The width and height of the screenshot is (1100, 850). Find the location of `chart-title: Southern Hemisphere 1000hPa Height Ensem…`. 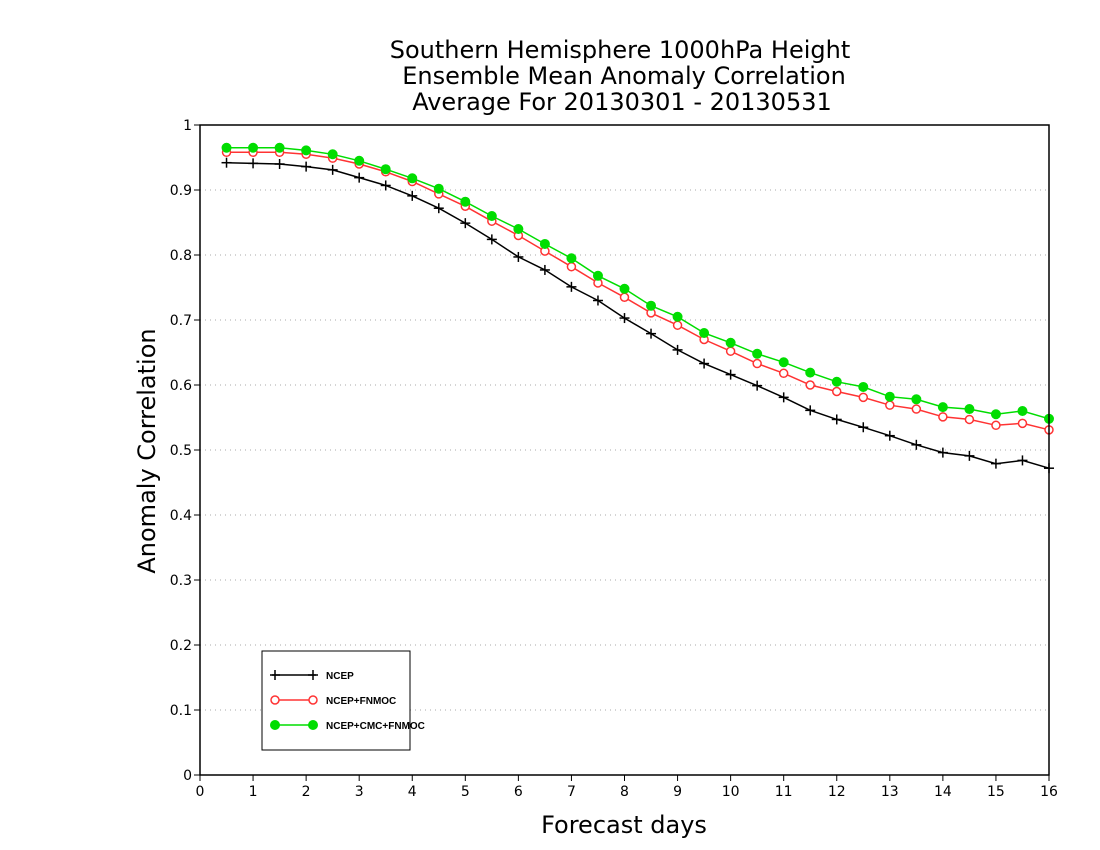

chart-title: Southern Hemisphere 1000hPa Height Ensem… is located at coordinates (620, 76).